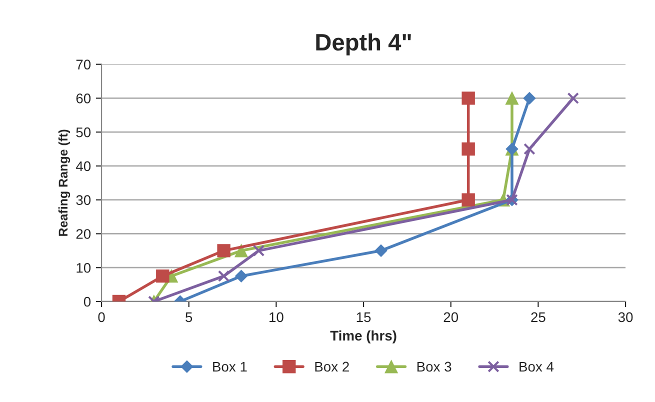 This screenshot has height=402, width=655. What do you see at coordinates (332, 367) in the screenshot?
I see `legend-label: Box 2` at bounding box center [332, 367].